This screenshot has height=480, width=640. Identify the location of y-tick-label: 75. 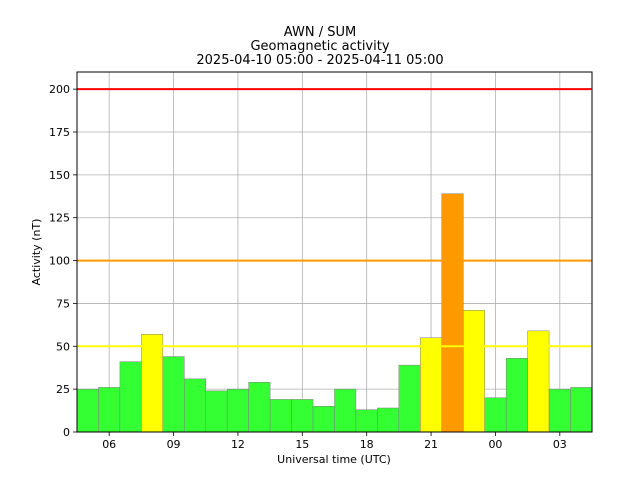
(63, 303).